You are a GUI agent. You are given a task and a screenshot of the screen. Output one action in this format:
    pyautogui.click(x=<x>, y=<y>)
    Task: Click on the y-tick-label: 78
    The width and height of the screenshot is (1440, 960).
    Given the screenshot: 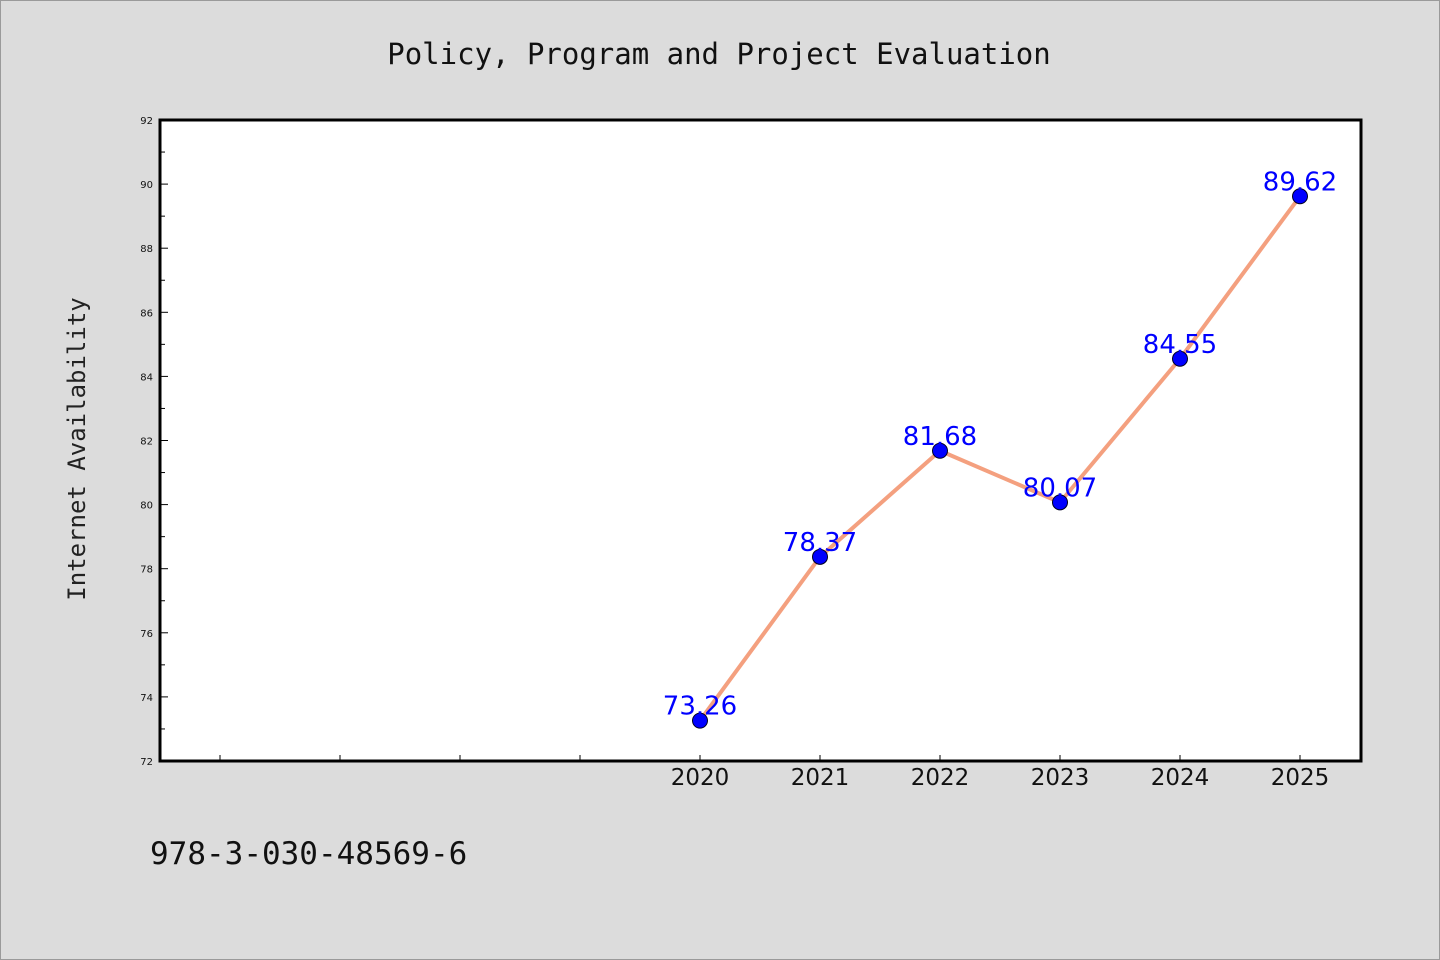 What is the action you would take?
    pyautogui.click(x=146, y=570)
    